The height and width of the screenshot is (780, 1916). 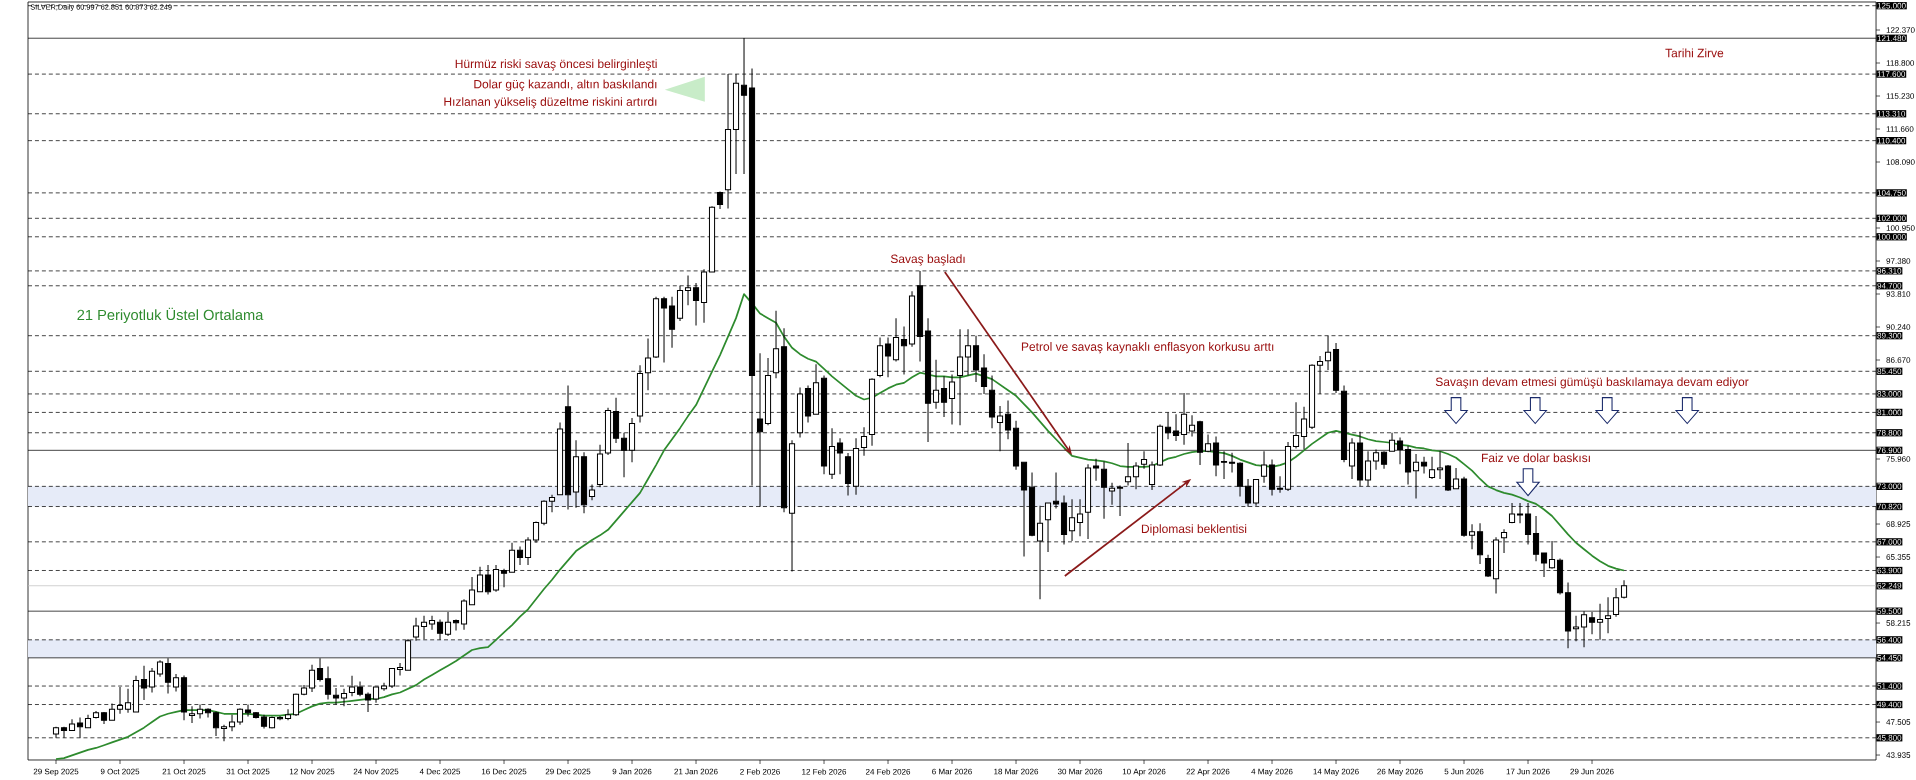 What do you see at coordinates (1592, 771) in the screenshot?
I see `x-tick-label: 29 Jun 2026` at bounding box center [1592, 771].